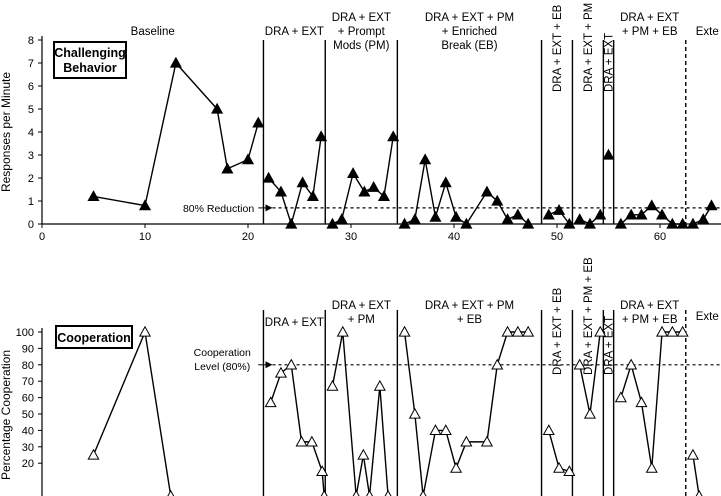 This screenshot has height=496, width=721. What do you see at coordinates (351, 237) in the screenshot?
I see `x-tick-label: 30` at bounding box center [351, 237].